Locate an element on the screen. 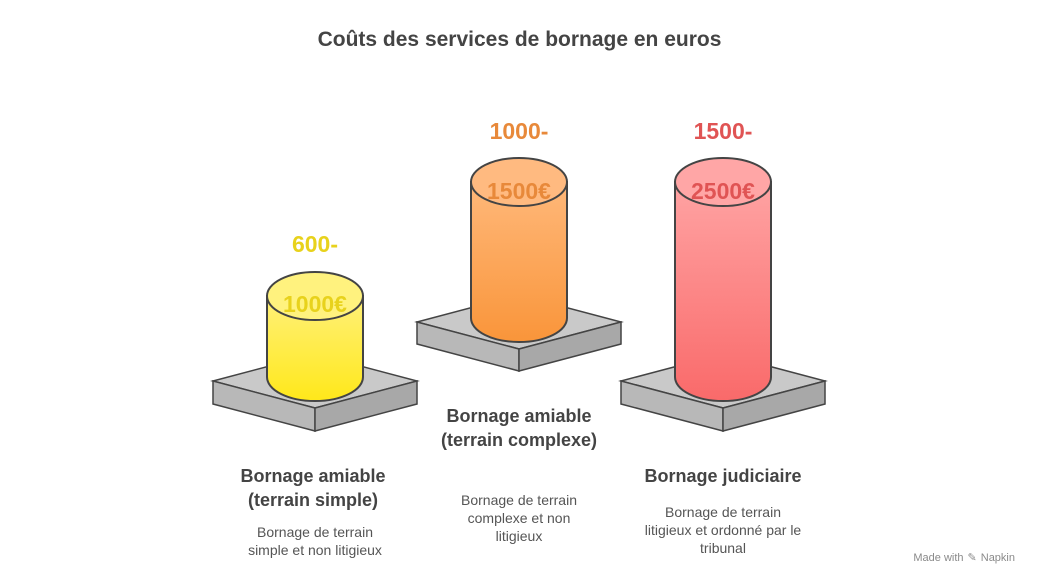 This screenshot has width=1039, height=584. made-with-napkin: Made with ✎ Napkin is located at coordinates (964, 558).